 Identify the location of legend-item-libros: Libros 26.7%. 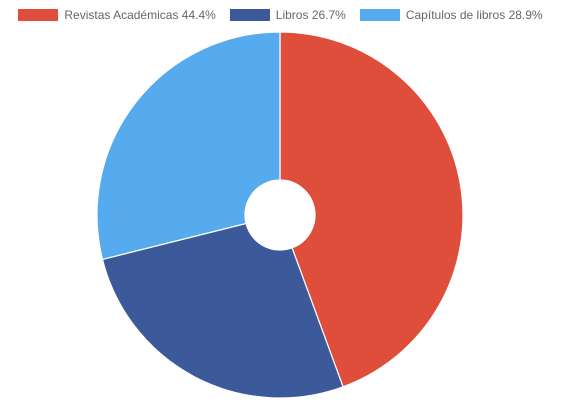
(287, 15).